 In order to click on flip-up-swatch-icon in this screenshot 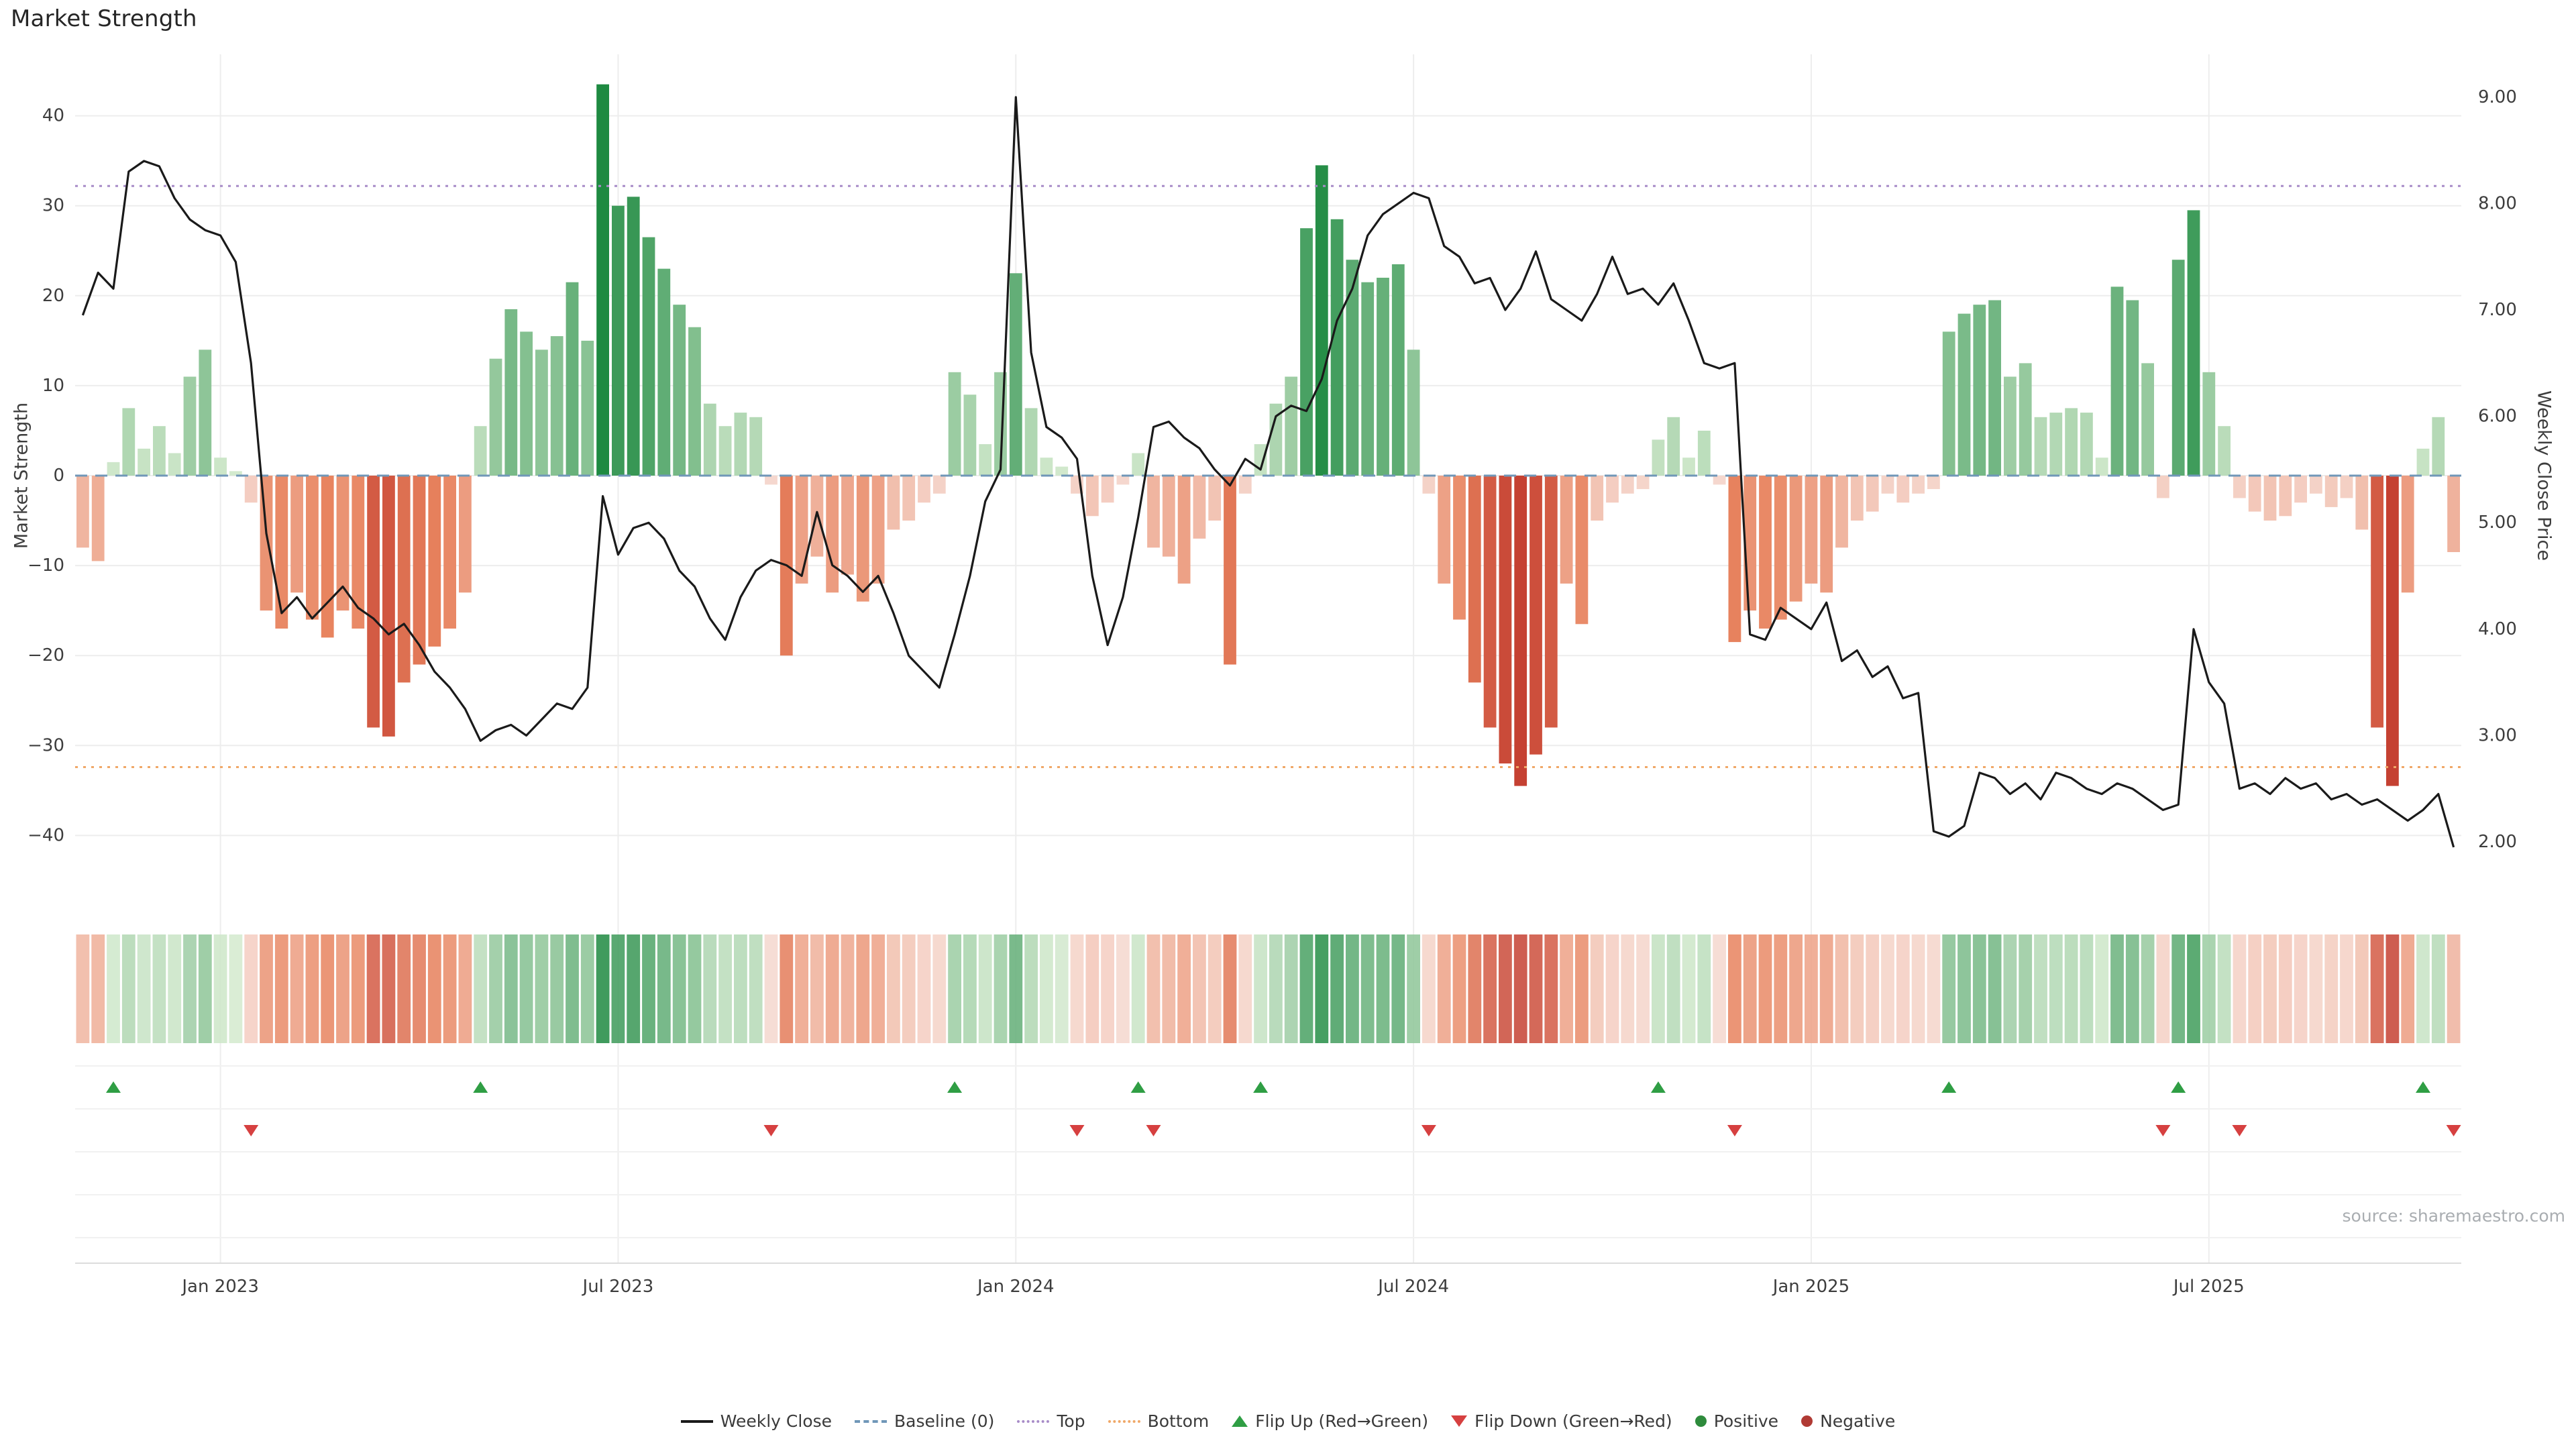, I will do `click(1240, 1421)`.